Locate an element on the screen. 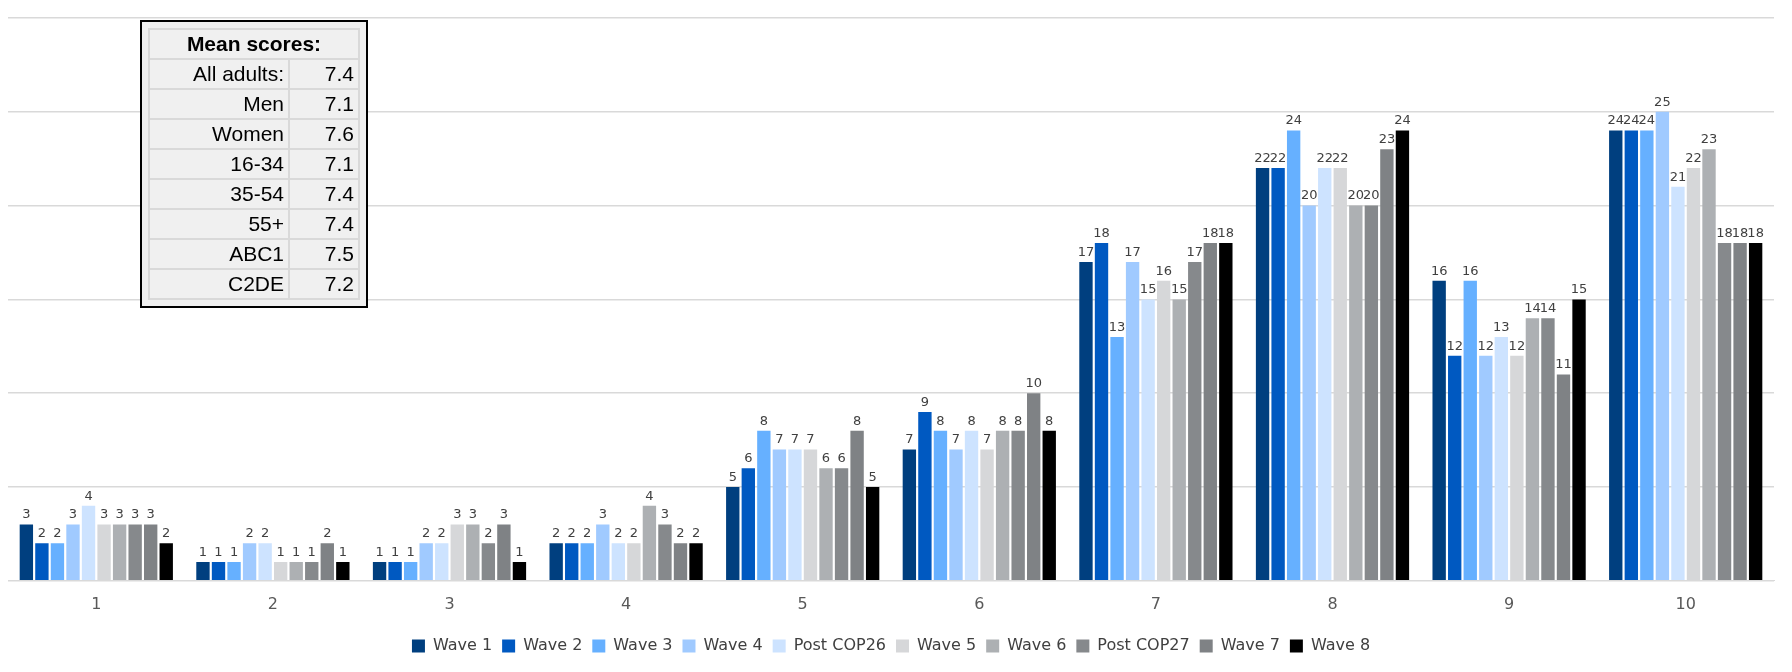 The height and width of the screenshot is (672, 1792). annotation: 7.6 is located at coordinates (324, 134).